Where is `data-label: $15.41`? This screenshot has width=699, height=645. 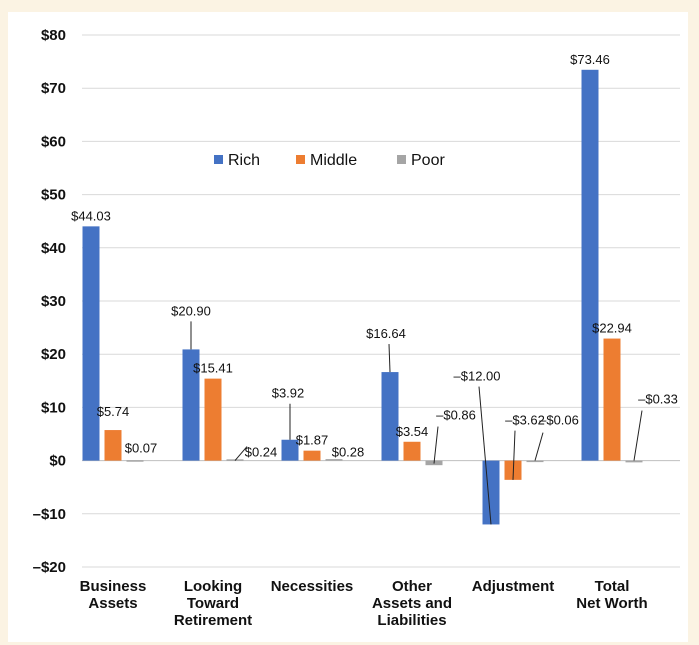 data-label: $15.41 is located at coordinates (213, 368).